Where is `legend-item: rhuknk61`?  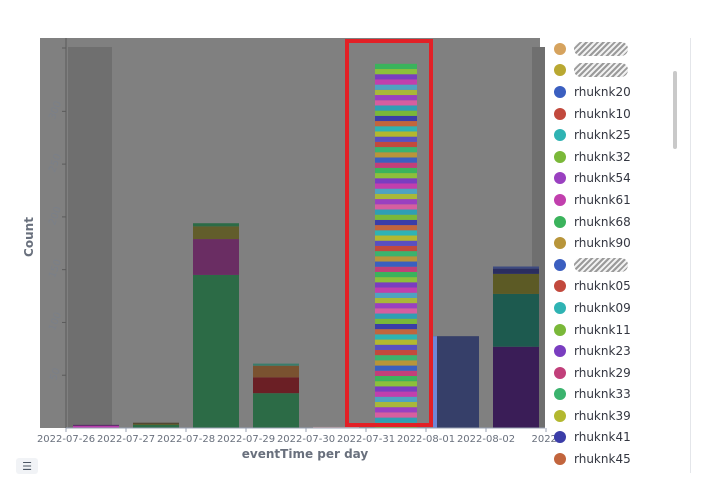
legend-item: rhuknk61 is located at coordinates (615, 200).